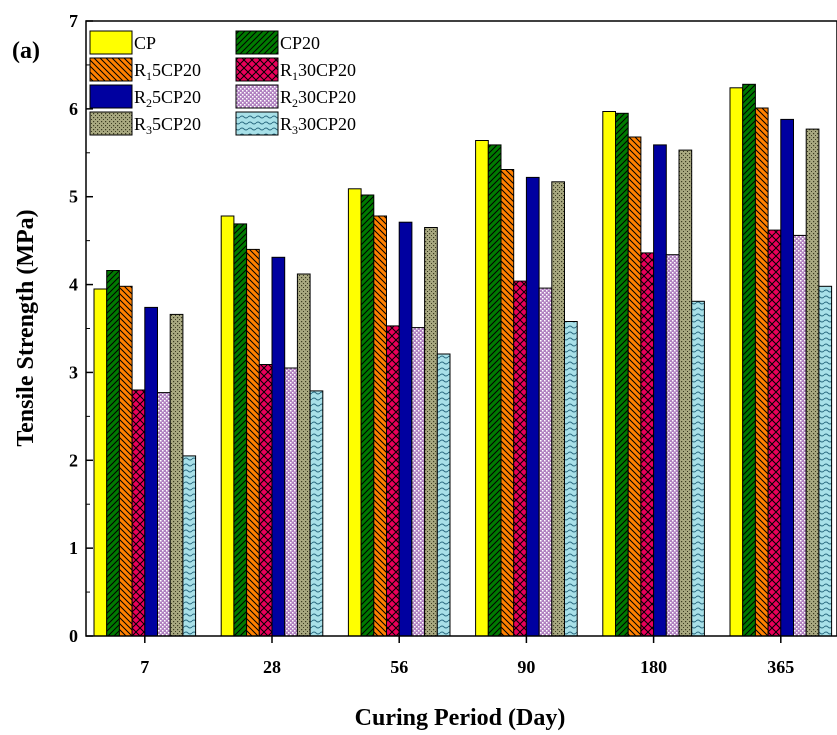  I want to click on y-tick-label: 6, so click(73, 109).